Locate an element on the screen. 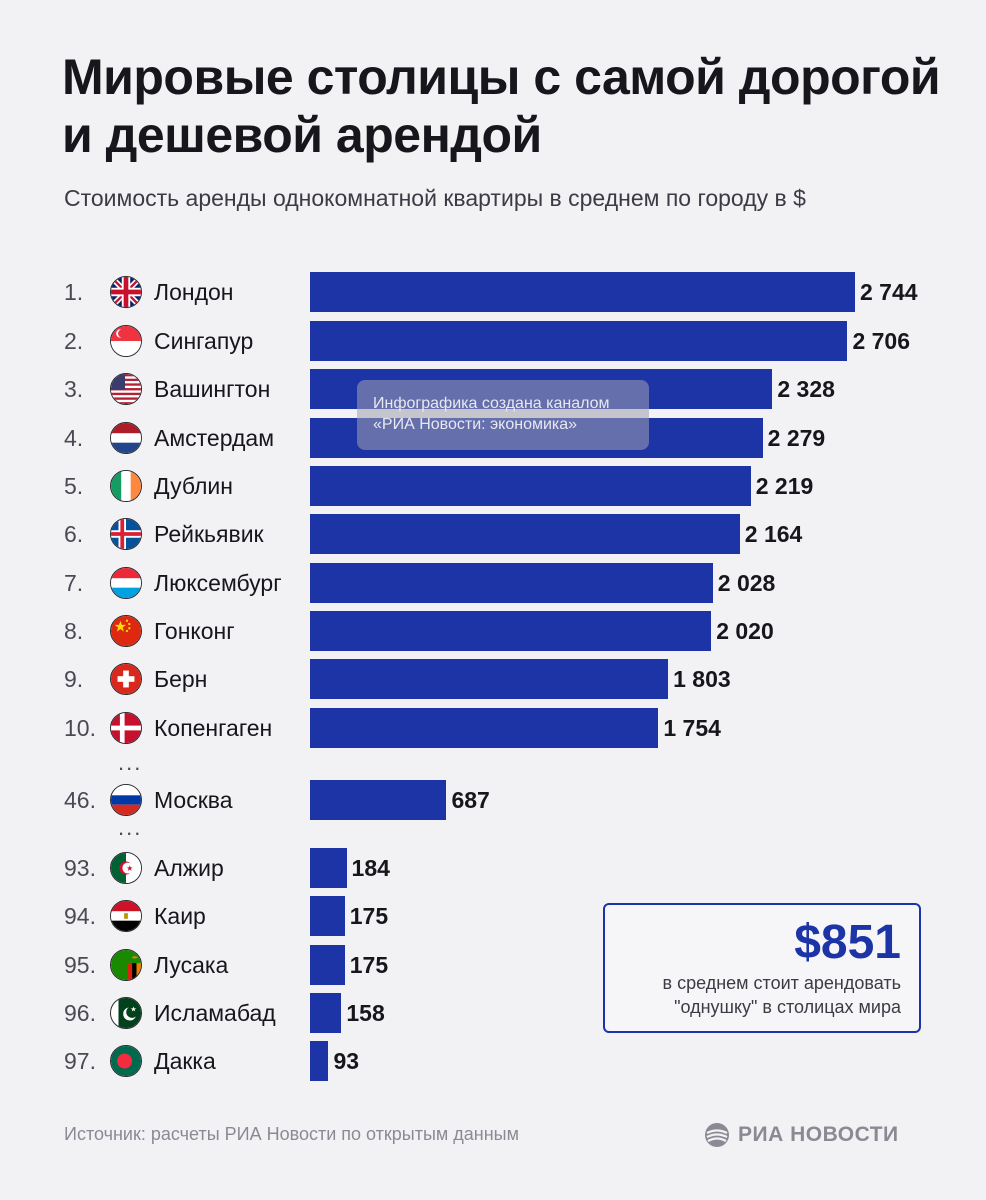  value-label: 2 328 is located at coordinates (806, 389).